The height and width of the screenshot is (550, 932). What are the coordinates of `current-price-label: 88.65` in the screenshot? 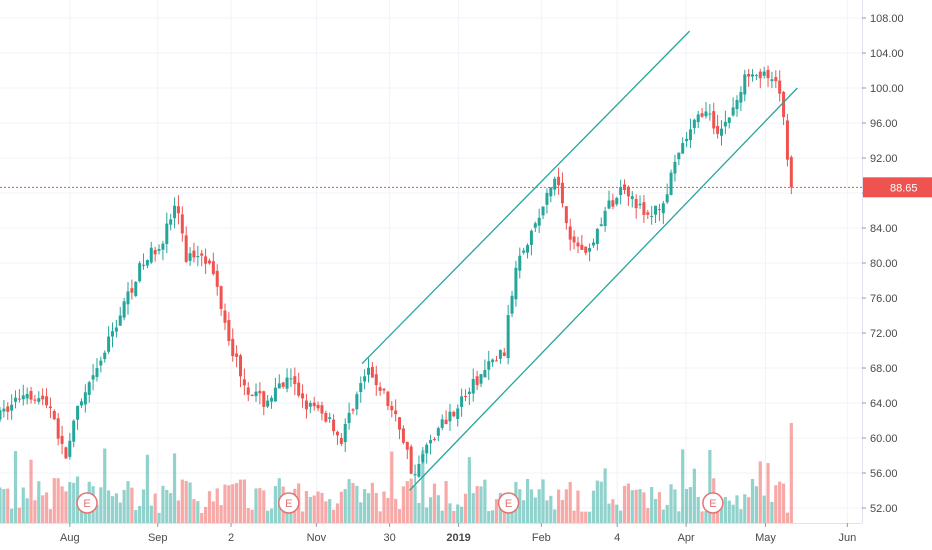 It's located at (904, 188).